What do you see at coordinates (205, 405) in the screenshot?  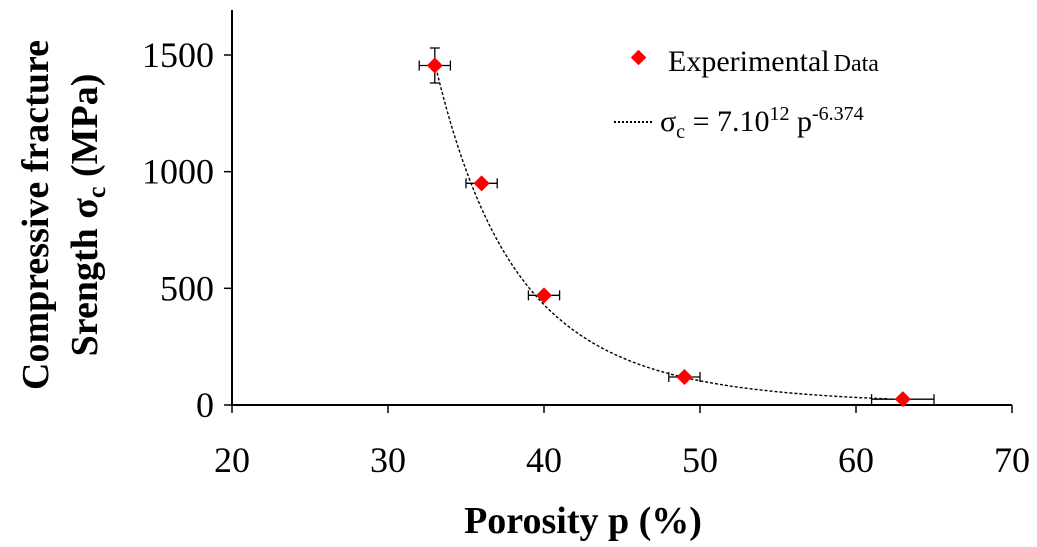 I see `y-tick-label: 0` at bounding box center [205, 405].